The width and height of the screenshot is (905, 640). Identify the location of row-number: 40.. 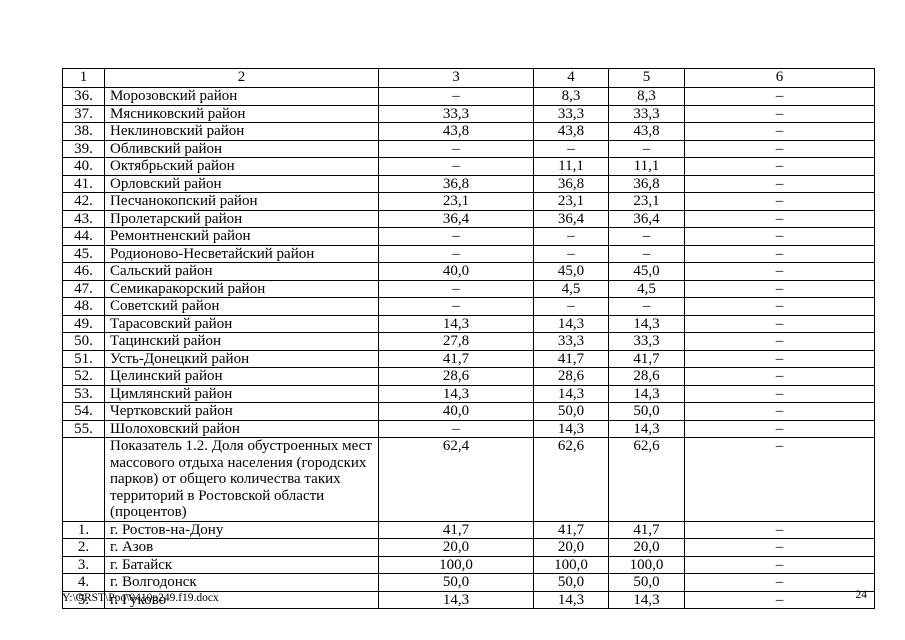
(83, 166).